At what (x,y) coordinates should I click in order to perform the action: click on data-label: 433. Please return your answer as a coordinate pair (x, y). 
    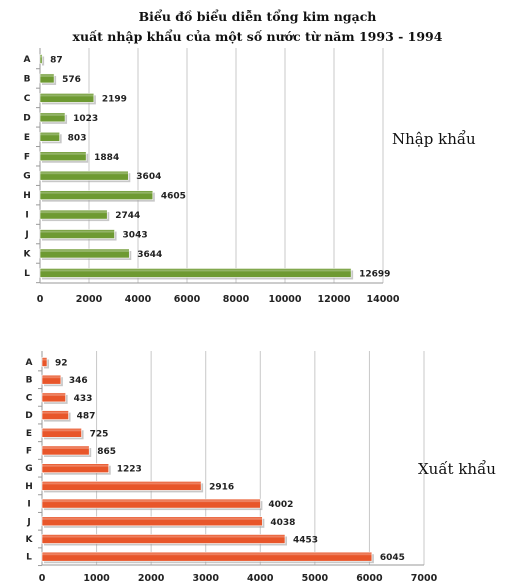
    Looking at the image, I should click on (83, 399).